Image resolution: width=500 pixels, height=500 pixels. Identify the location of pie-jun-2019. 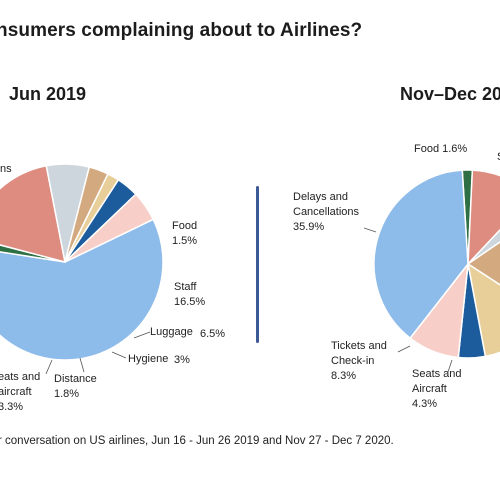
(82, 262).